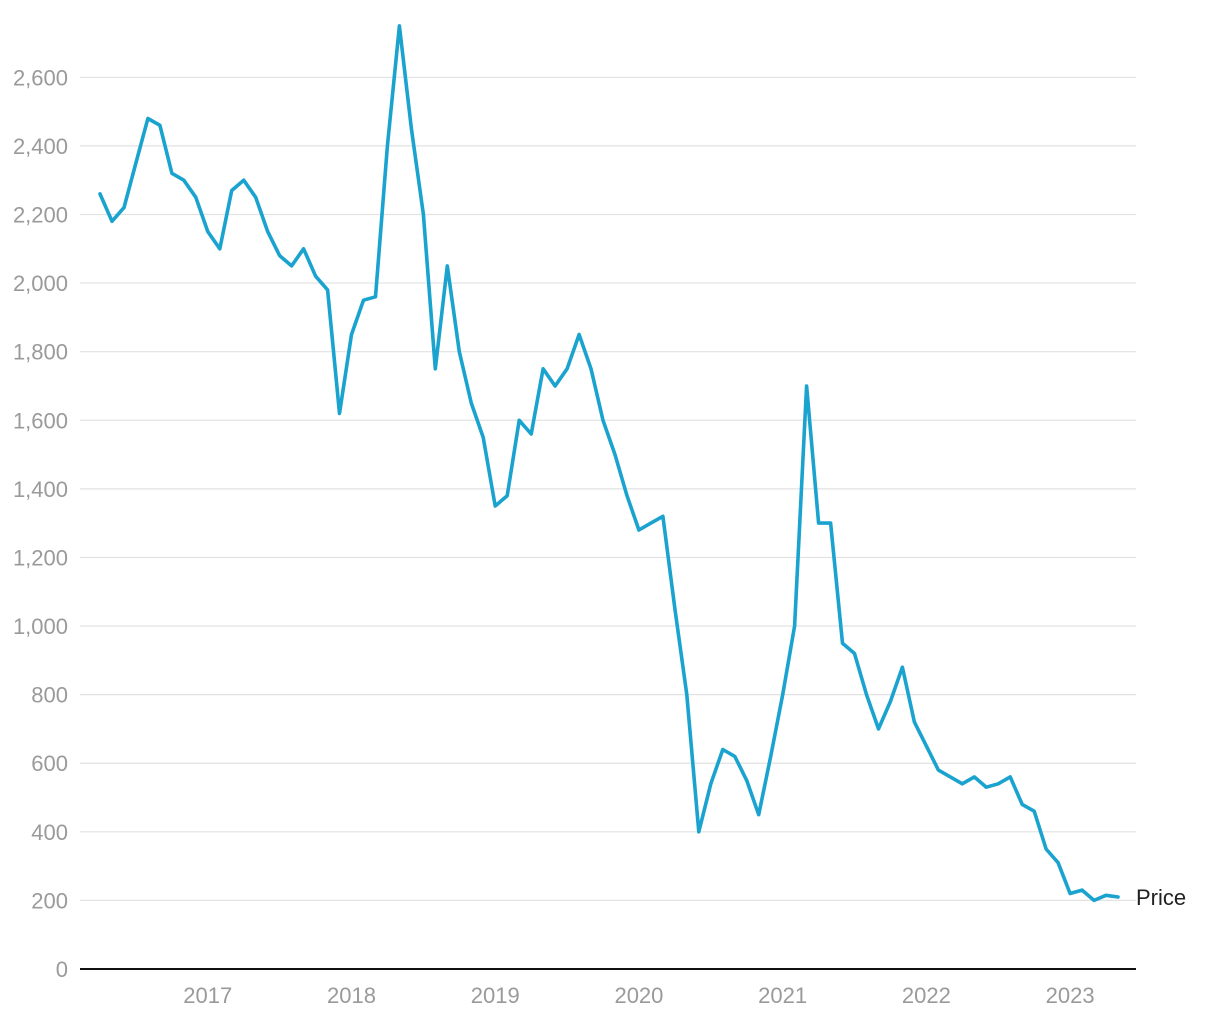 This screenshot has height=1020, width=1220. What do you see at coordinates (495, 995) in the screenshot?
I see `x-tick-label: 2019` at bounding box center [495, 995].